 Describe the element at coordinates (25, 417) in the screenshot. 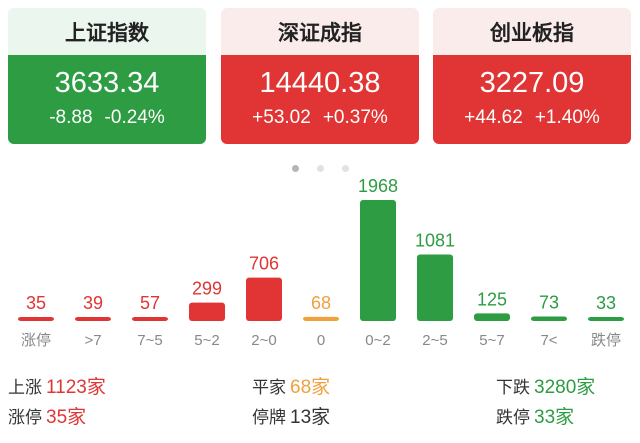

I see `limit-up-label: 涨停` at that location.